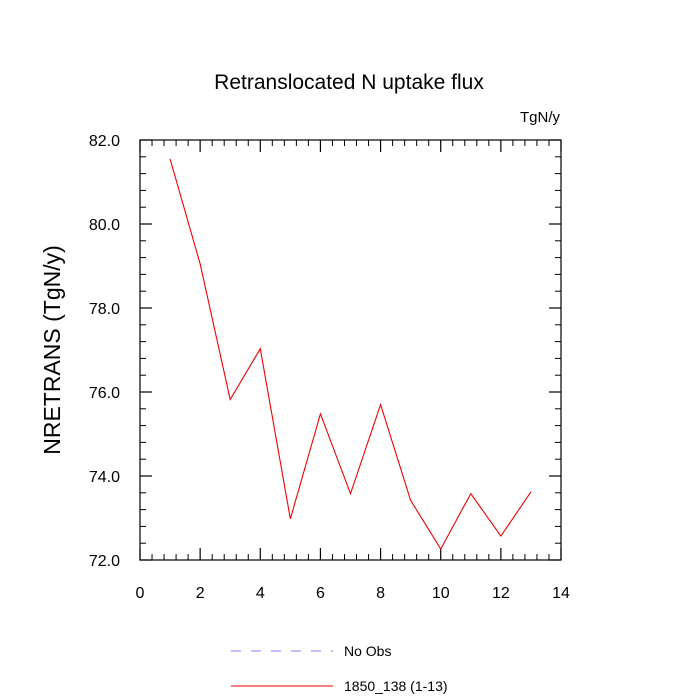 Image resolution: width=700 pixels, height=700 pixels. I want to click on y-tick-label: 74.0, so click(104, 477).